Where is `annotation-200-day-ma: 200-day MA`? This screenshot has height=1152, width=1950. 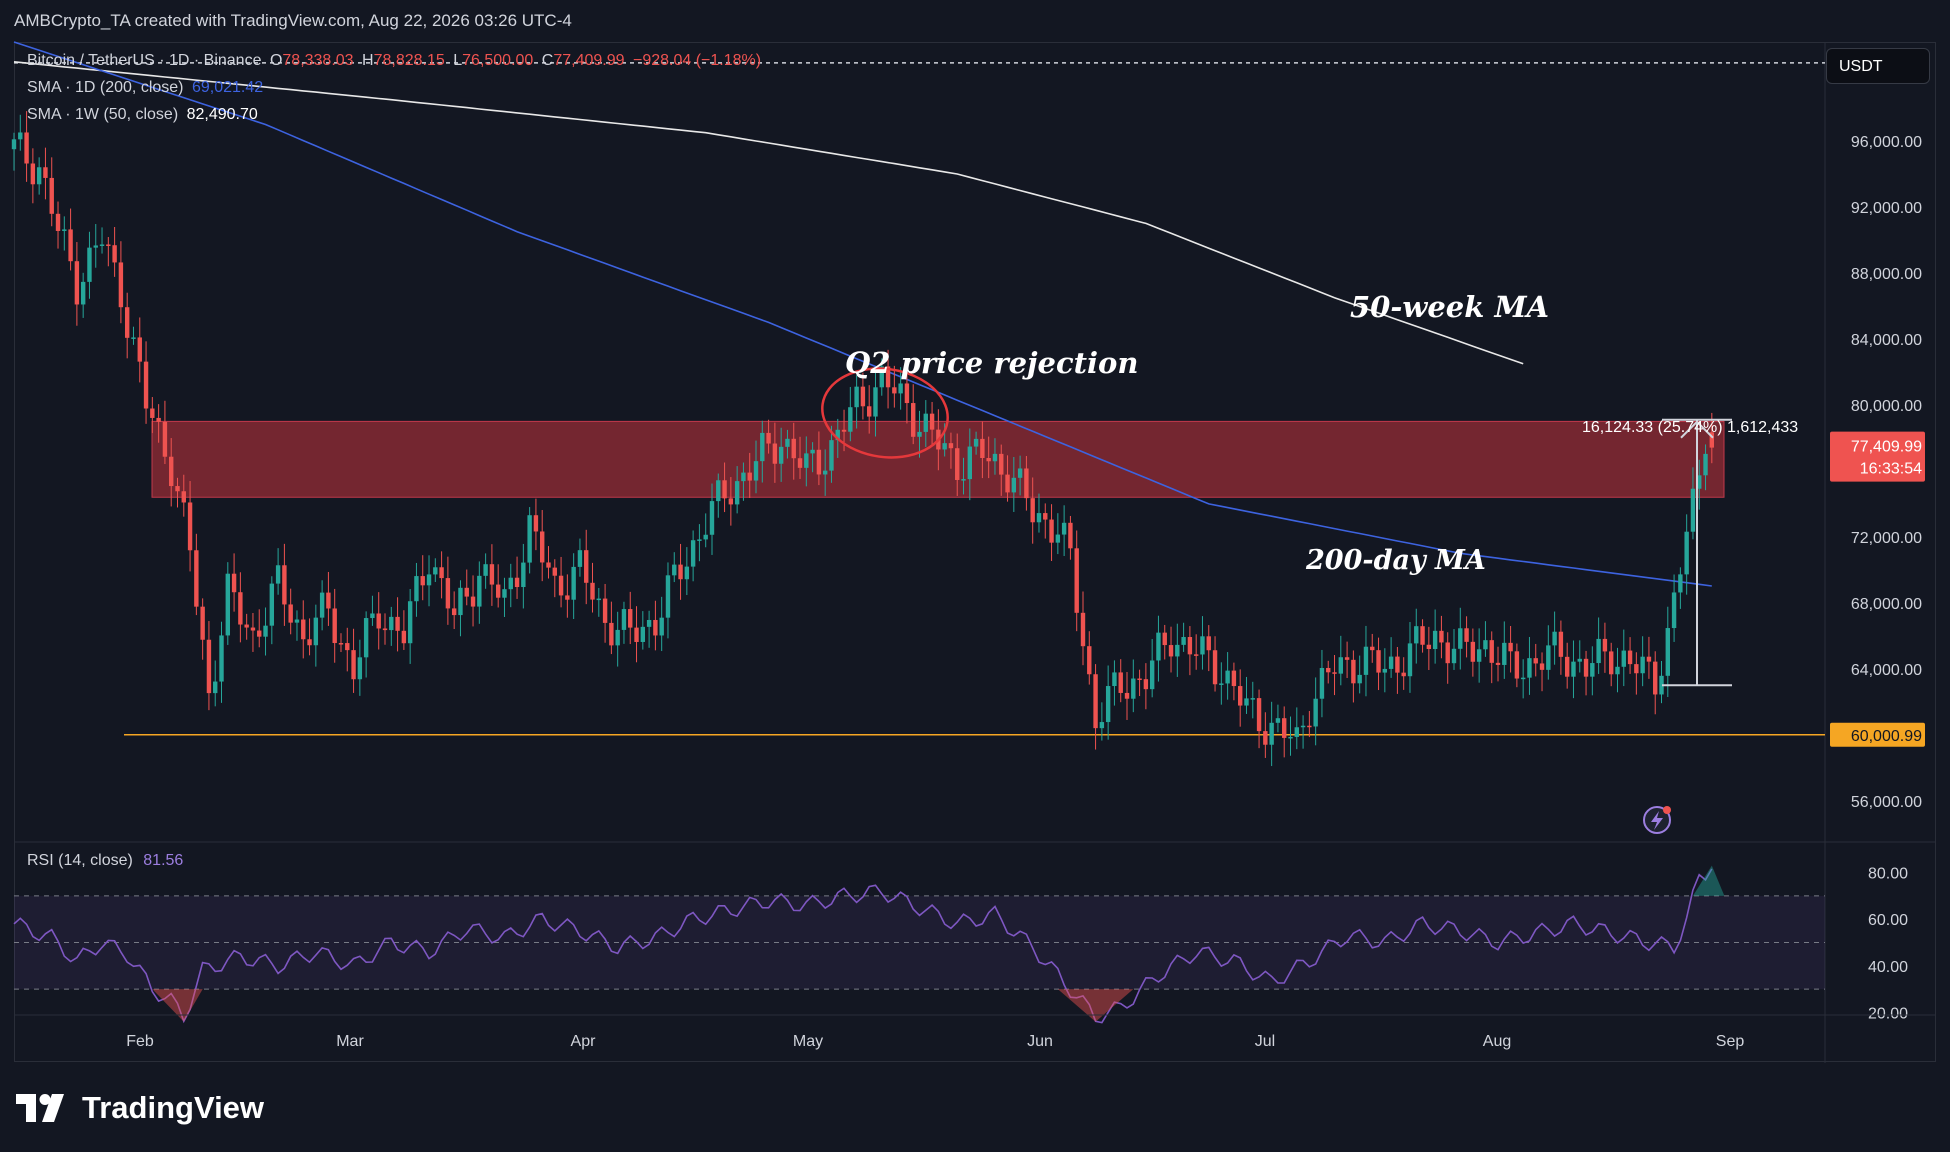 annotation-200-day-ma: 200-day MA is located at coordinates (1396, 560).